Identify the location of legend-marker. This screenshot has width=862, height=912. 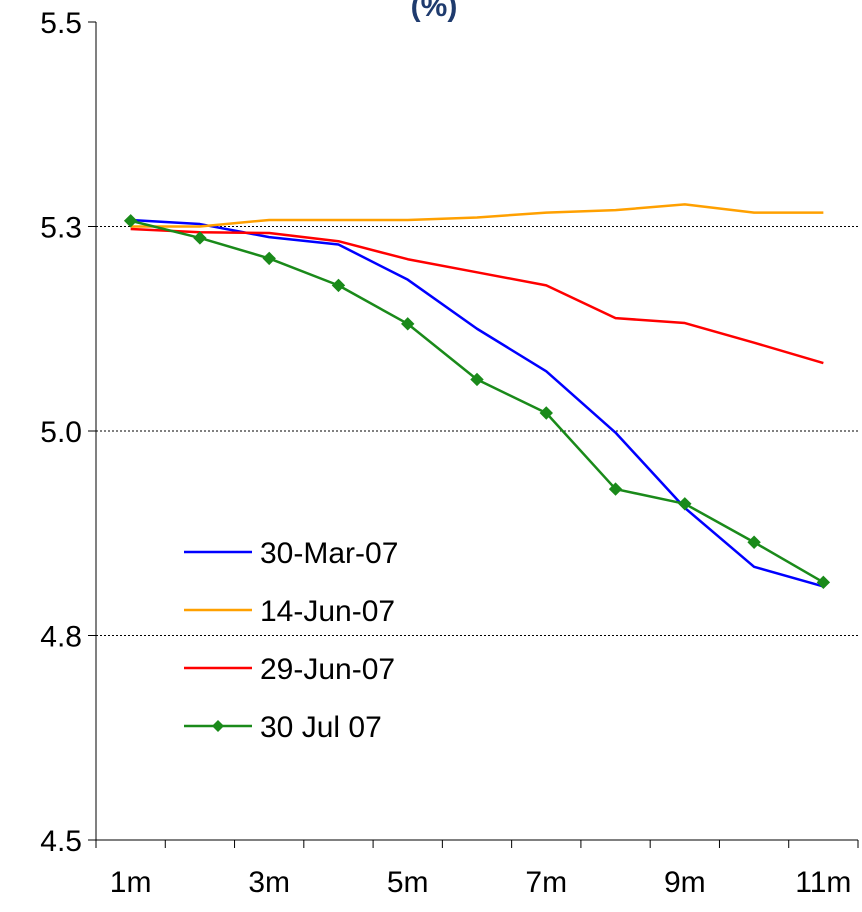
(218, 726).